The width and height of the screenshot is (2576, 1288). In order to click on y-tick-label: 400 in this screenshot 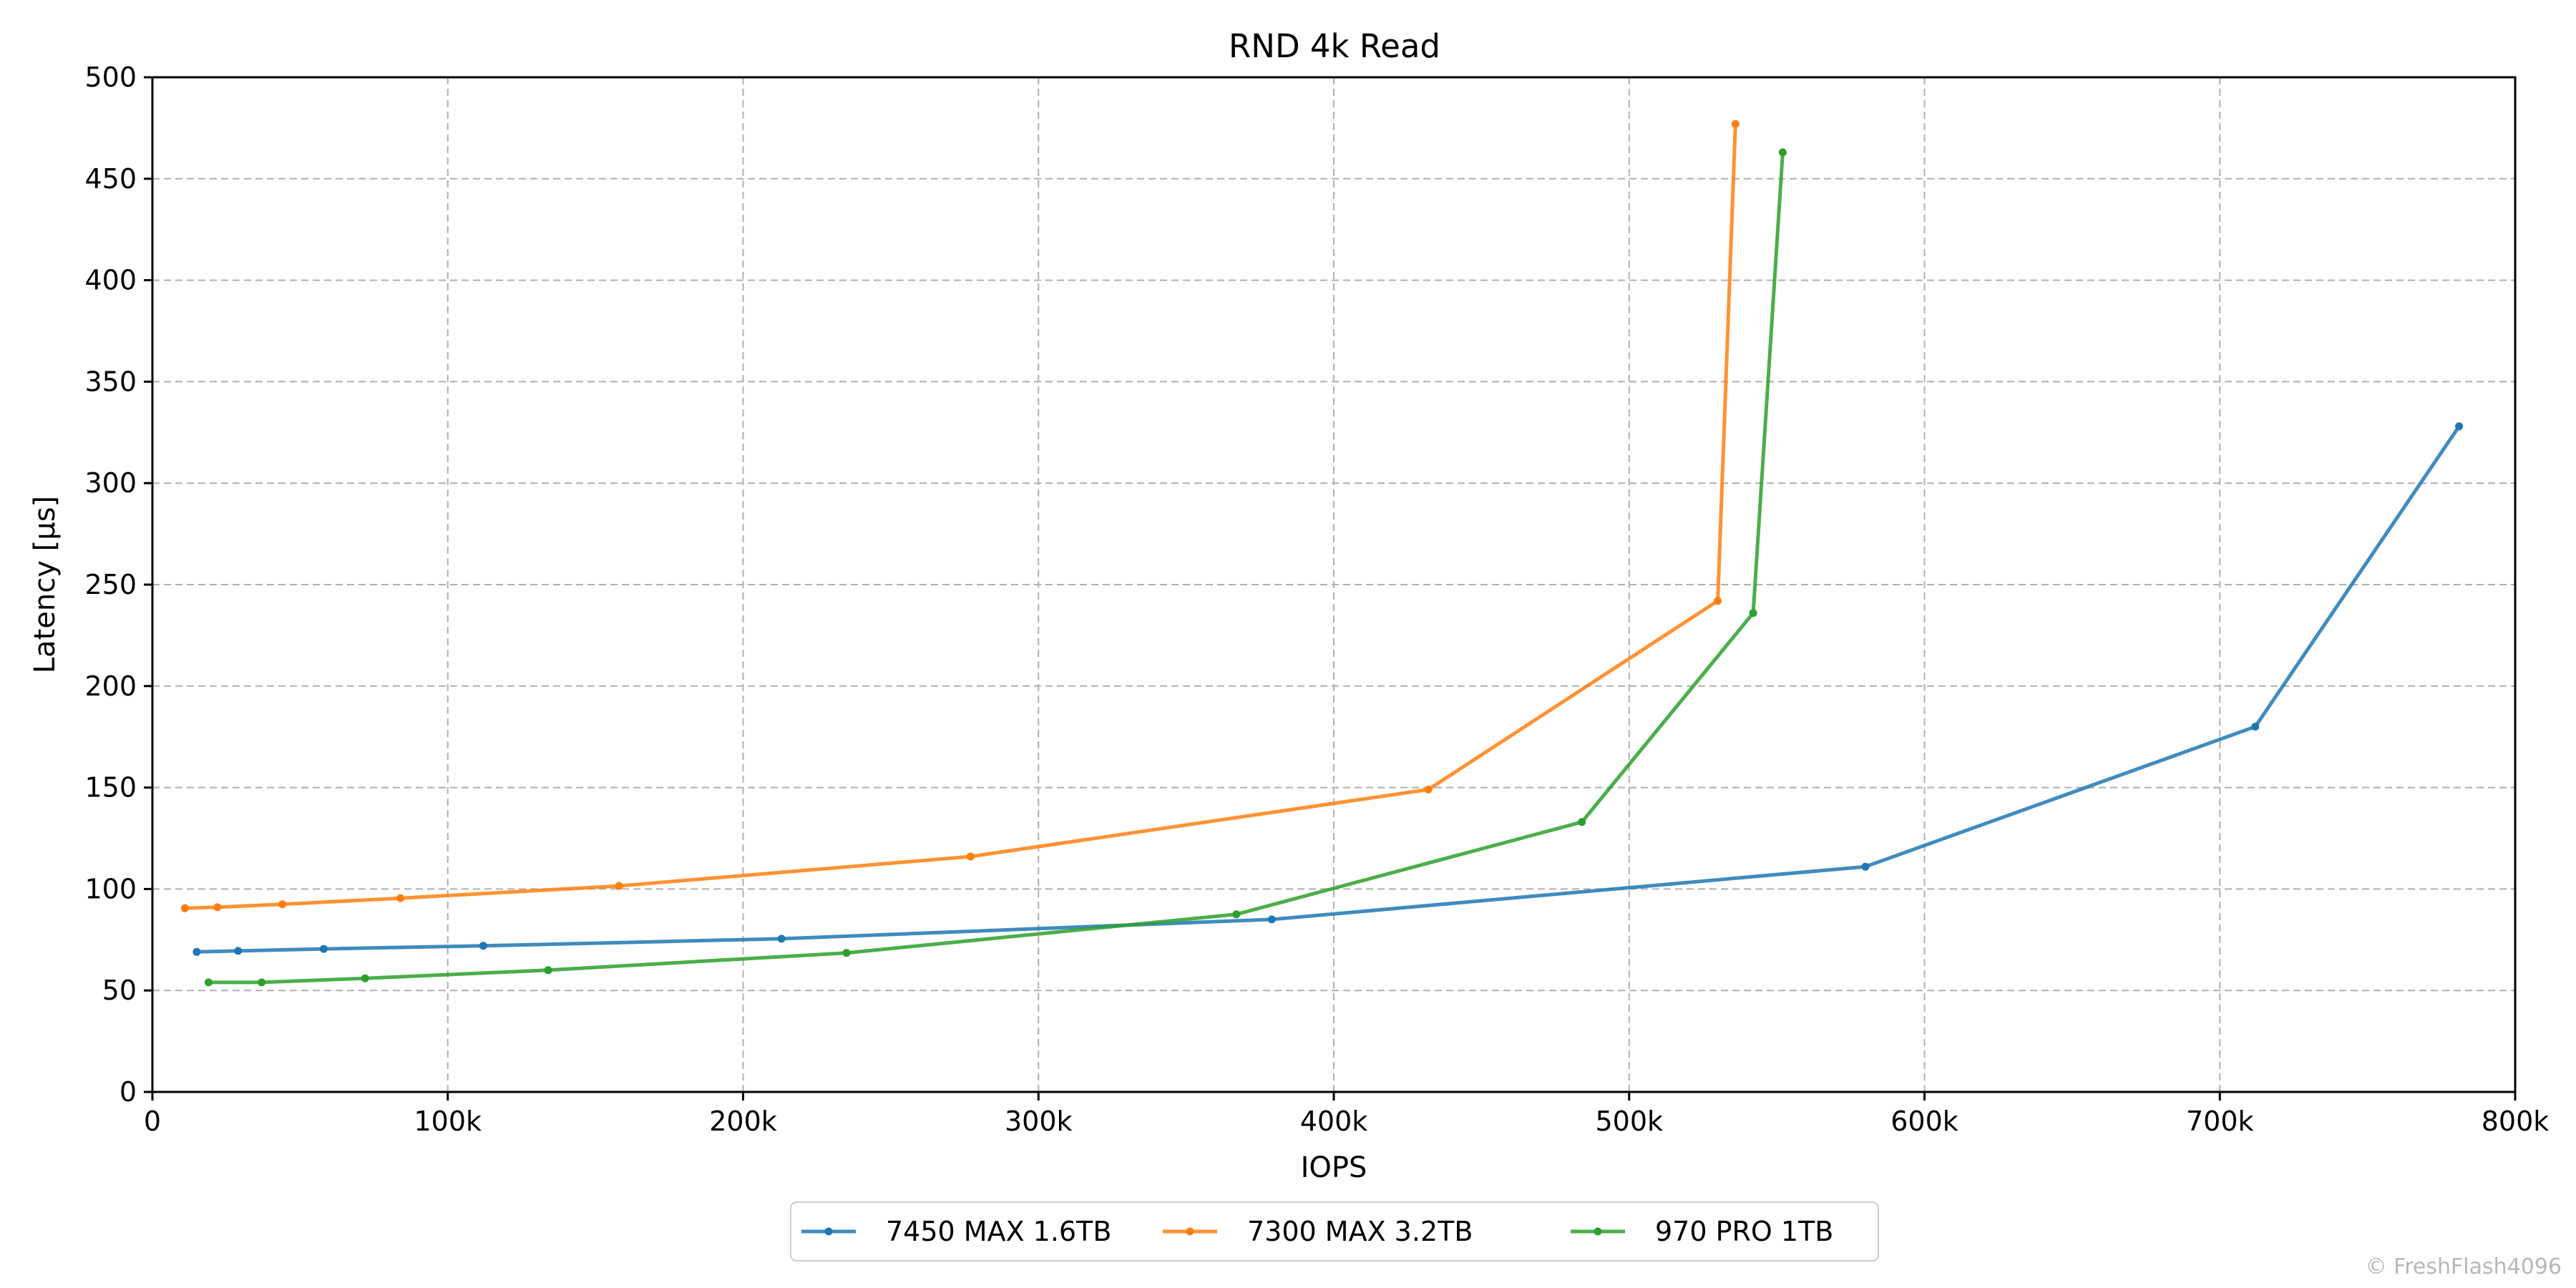, I will do `click(110, 280)`.